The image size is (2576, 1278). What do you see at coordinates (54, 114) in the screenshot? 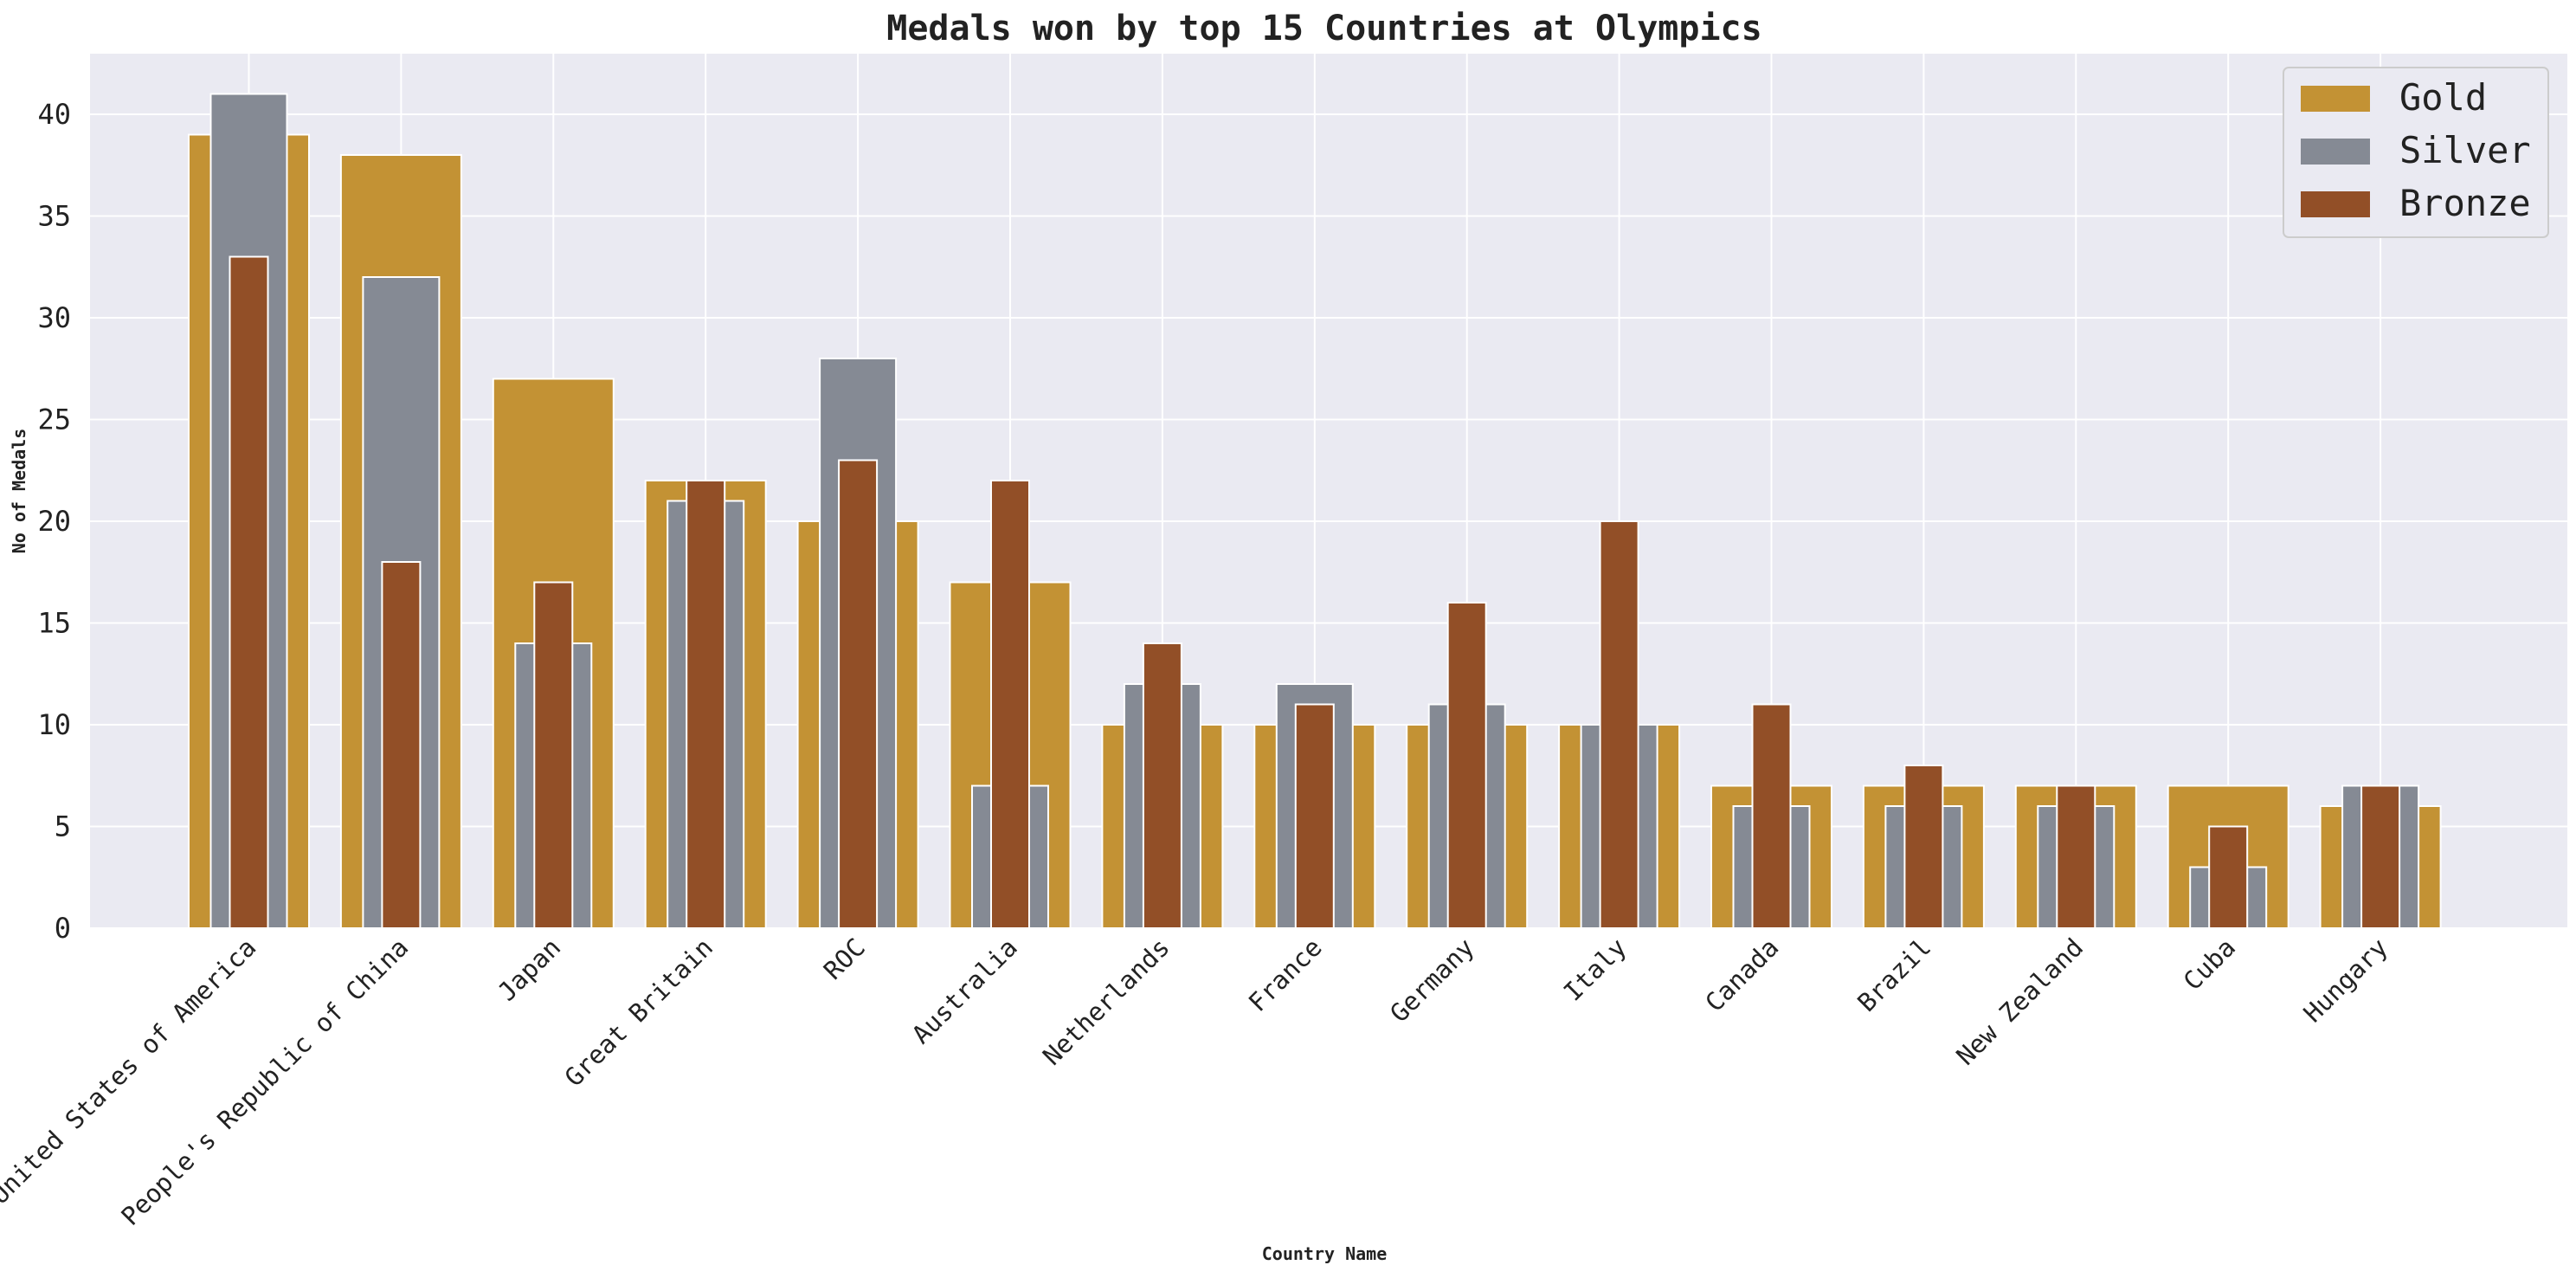
I see `y-tick-label: 40` at bounding box center [54, 114].